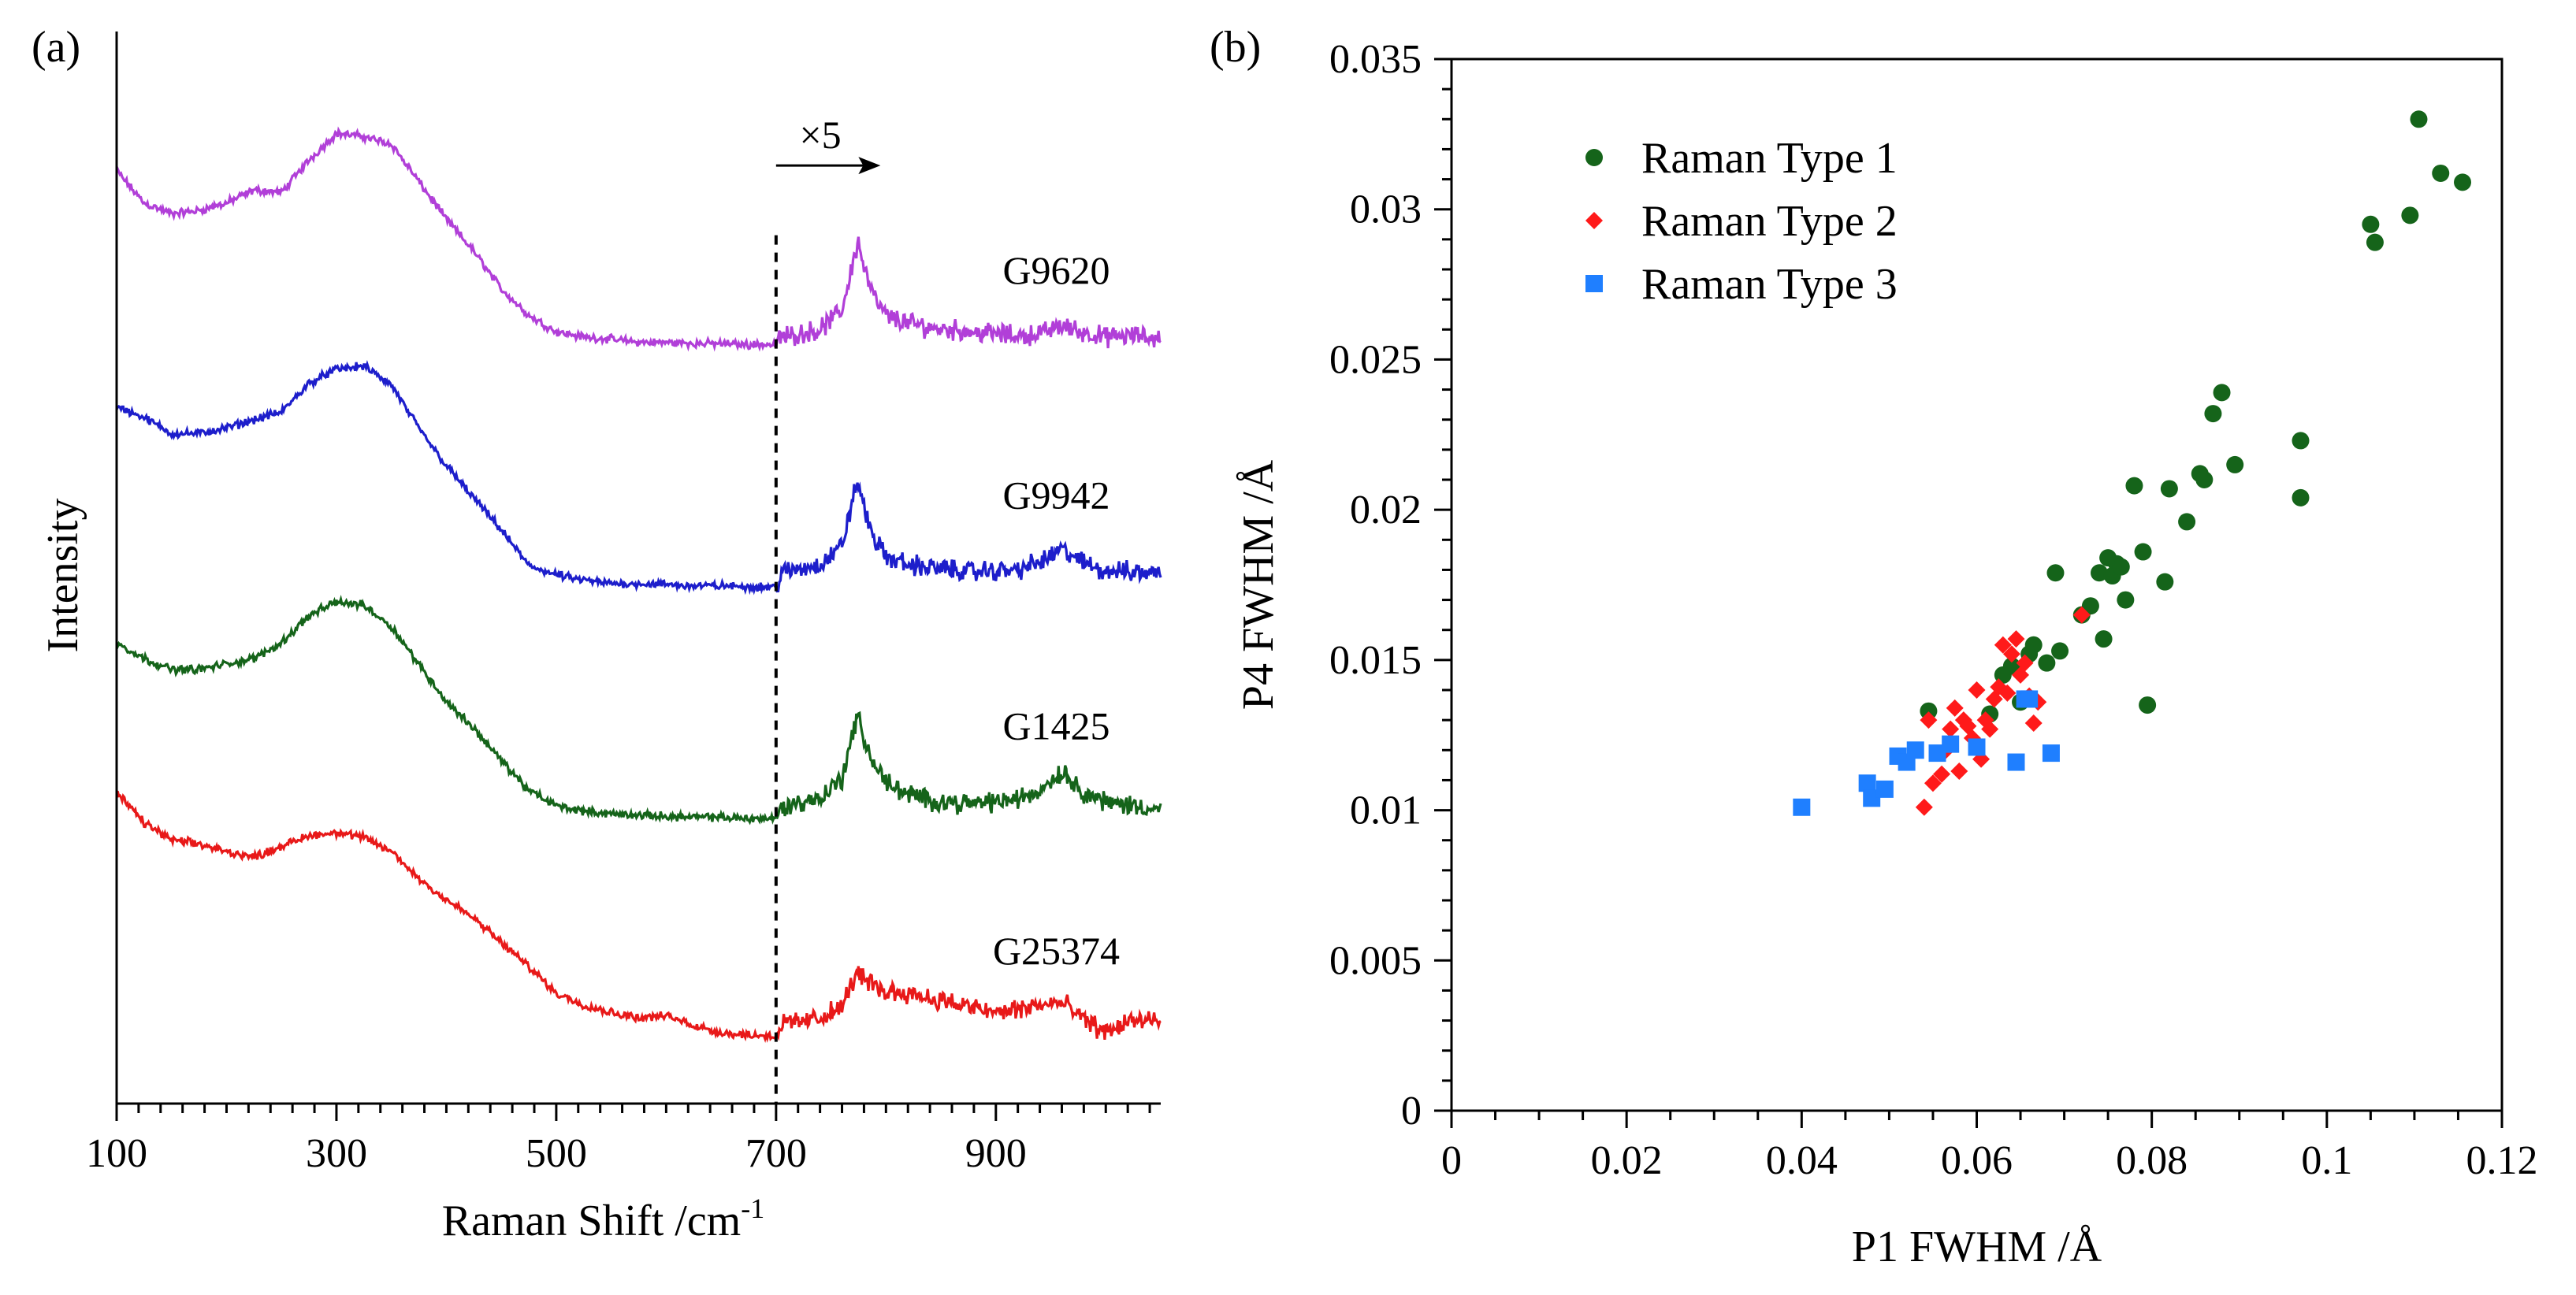 This screenshot has height=1295, width=2576. What do you see at coordinates (1386, 510) in the screenshot?
I see `y-tick-label: 0.02` at bounding box center [1386, 510].